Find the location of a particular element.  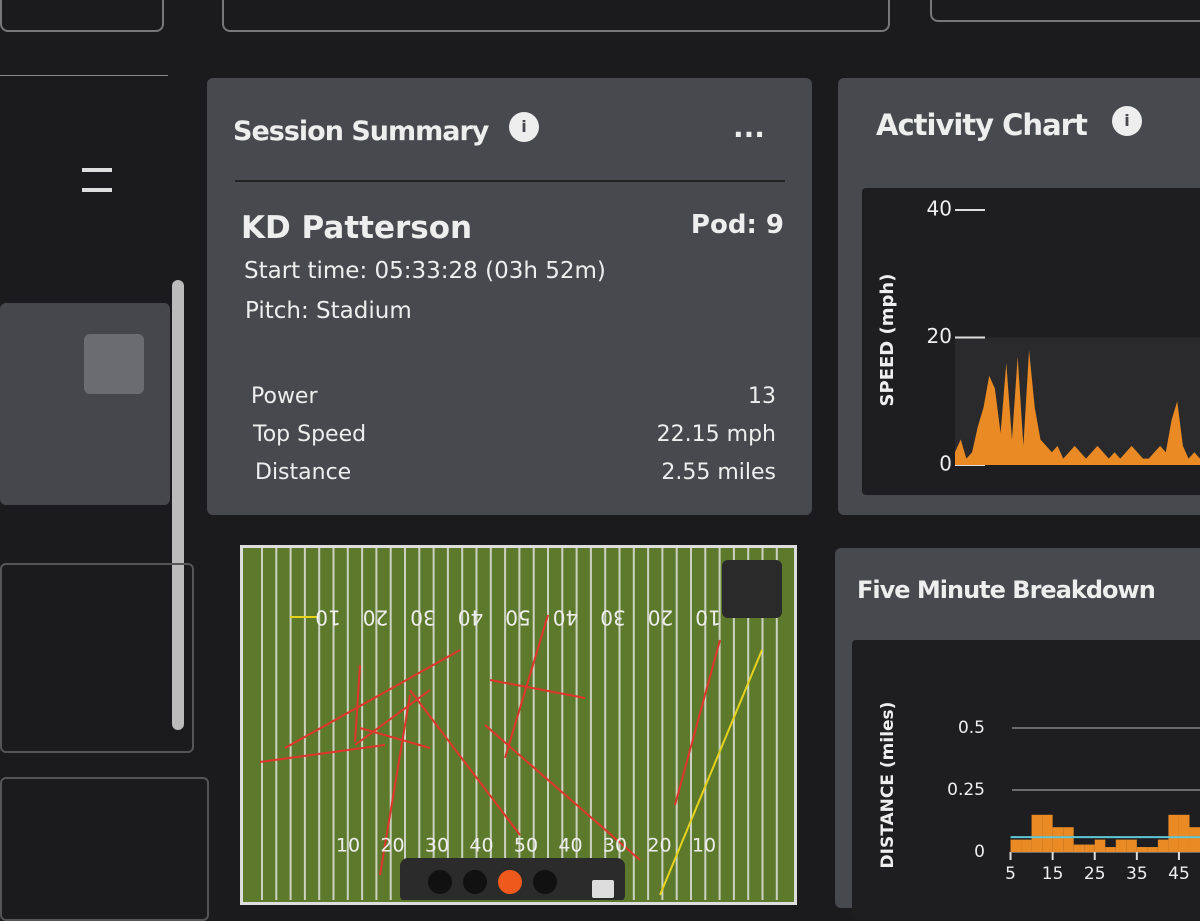

x-tick-label: 15 is located at coordinates (1053, 874).